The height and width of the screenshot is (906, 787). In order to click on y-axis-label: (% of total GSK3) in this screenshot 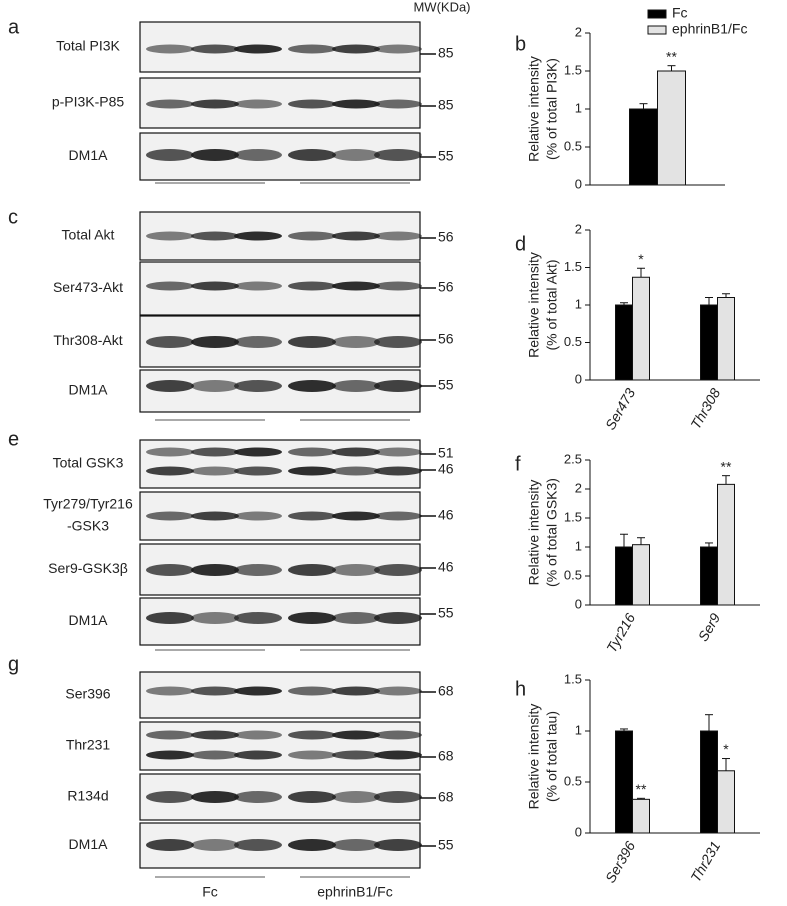, I will do `click(552, 532)`.